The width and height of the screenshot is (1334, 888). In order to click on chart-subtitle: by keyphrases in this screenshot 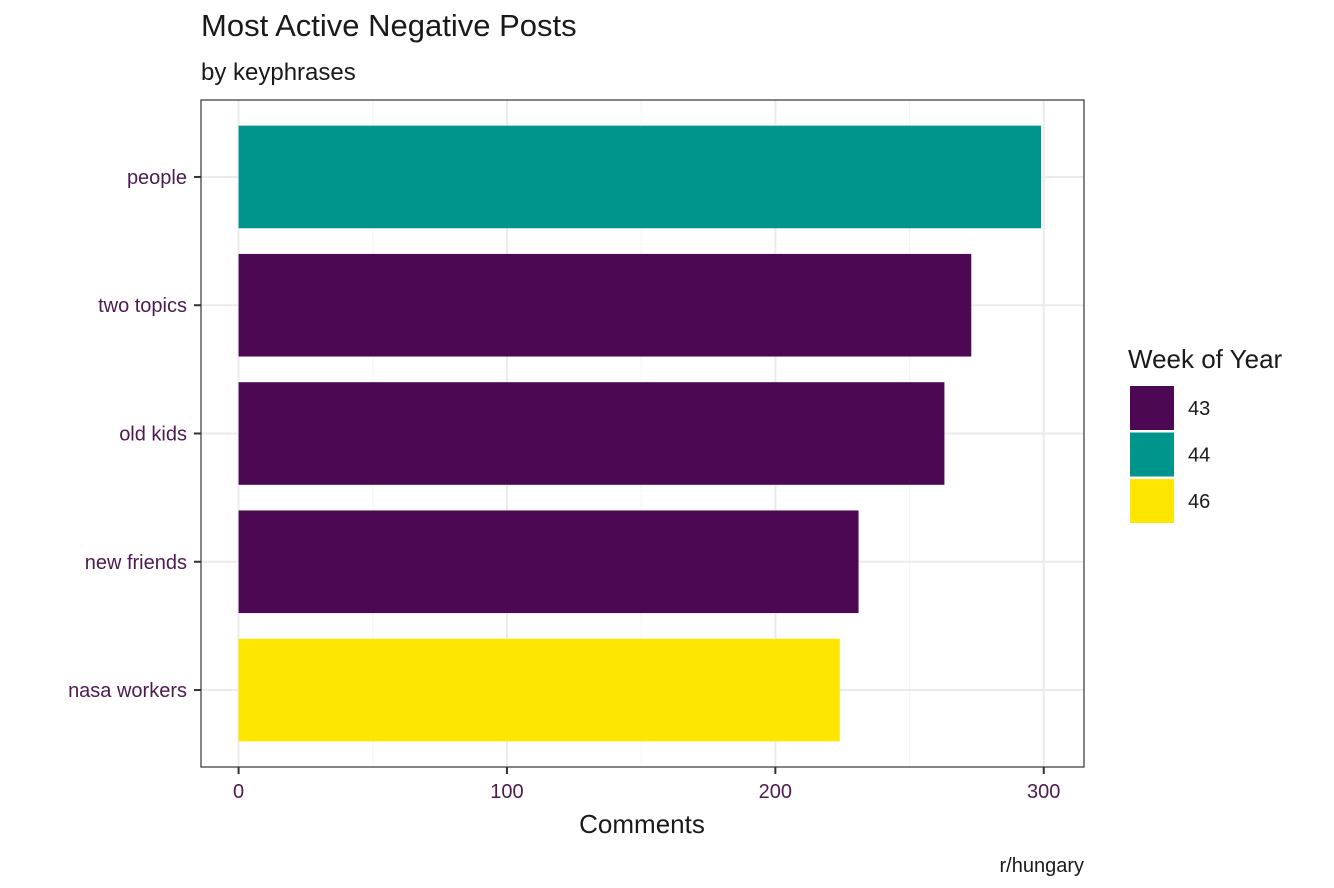, I will do `click(278, 72)`.